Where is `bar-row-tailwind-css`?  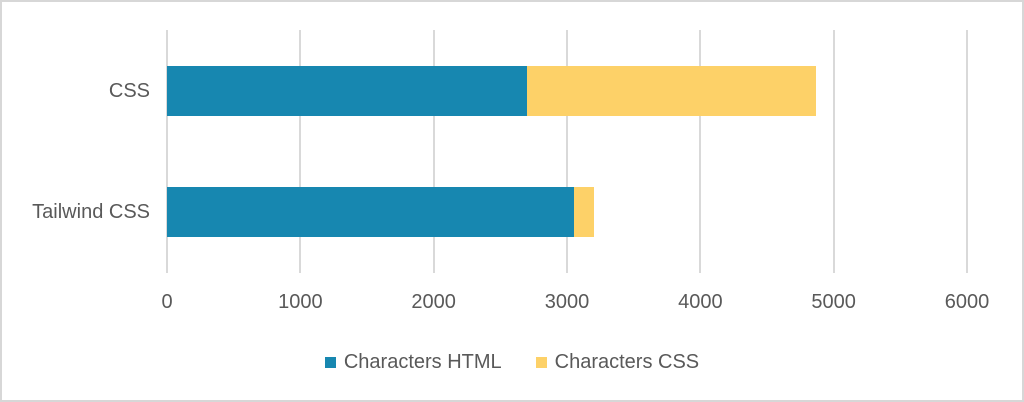 bar-row-tailwind-css is located at coordinates (380, 212).